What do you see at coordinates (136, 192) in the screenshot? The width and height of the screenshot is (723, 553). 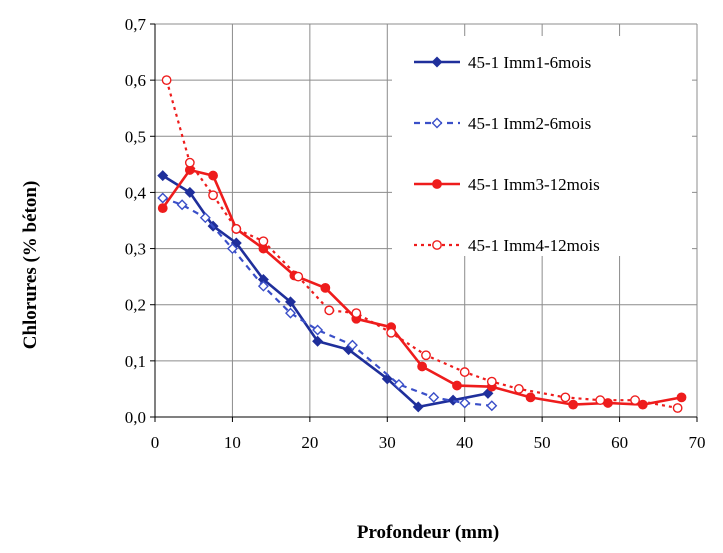 I see `y-tick-label: 0,4` at bounding box center [136, 192].